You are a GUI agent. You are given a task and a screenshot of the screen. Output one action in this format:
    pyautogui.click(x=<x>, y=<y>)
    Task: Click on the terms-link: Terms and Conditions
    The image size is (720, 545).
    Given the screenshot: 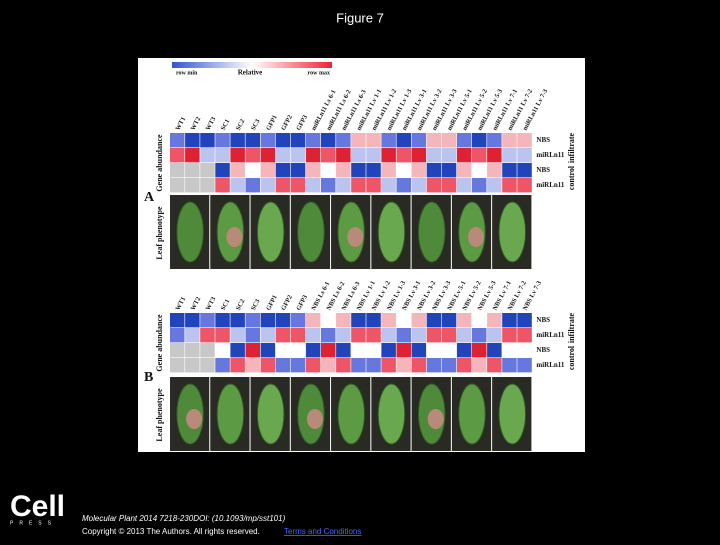 What is the action you would take?
    pyautogui.click(x=322, y=531)
    